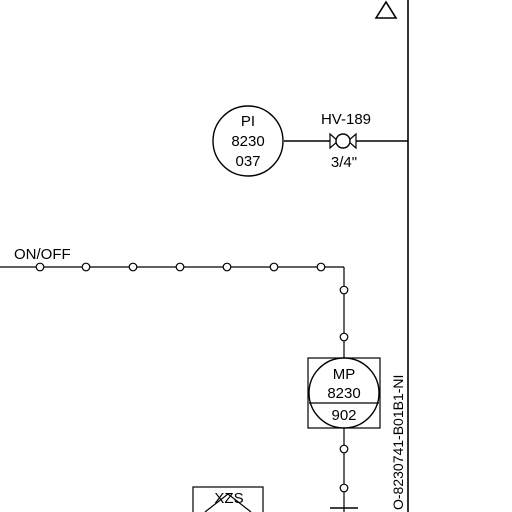  I want to click on drawing-reference: O-8230741-B01B1-NI, so click(398, 442).